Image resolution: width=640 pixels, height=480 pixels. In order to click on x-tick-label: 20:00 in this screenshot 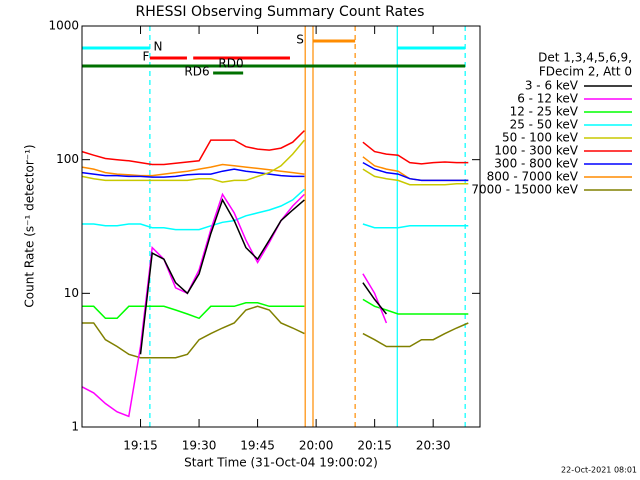, I will do `click(316, 446)`.